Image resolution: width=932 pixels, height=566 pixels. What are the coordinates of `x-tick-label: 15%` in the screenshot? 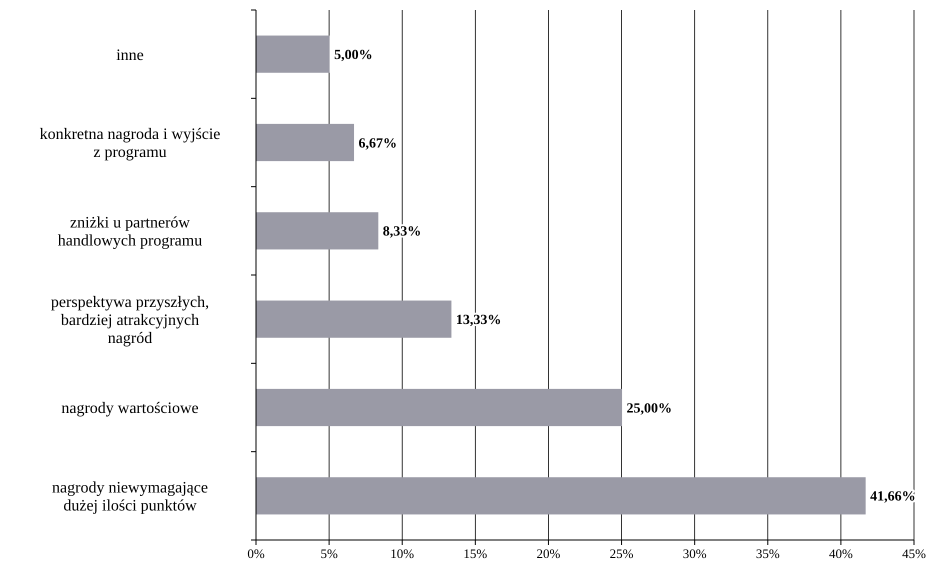 It's located at (475, 553).